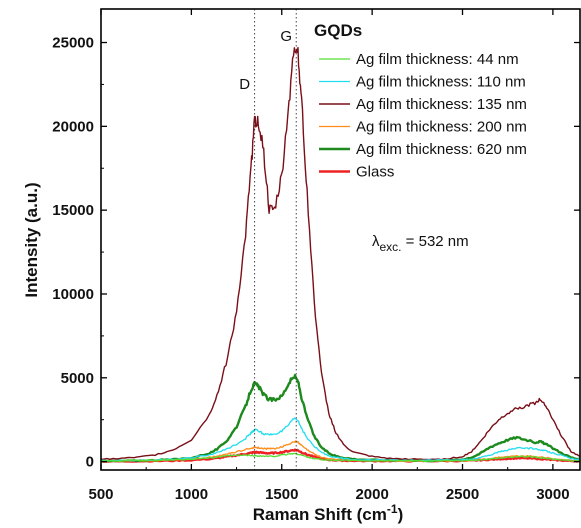 Image resolution: width=581 pixels, height=528 pixels. Describe the element at coordinates (73, 126) in the screenshot. I see `y-tick-label: 20000` at that location.